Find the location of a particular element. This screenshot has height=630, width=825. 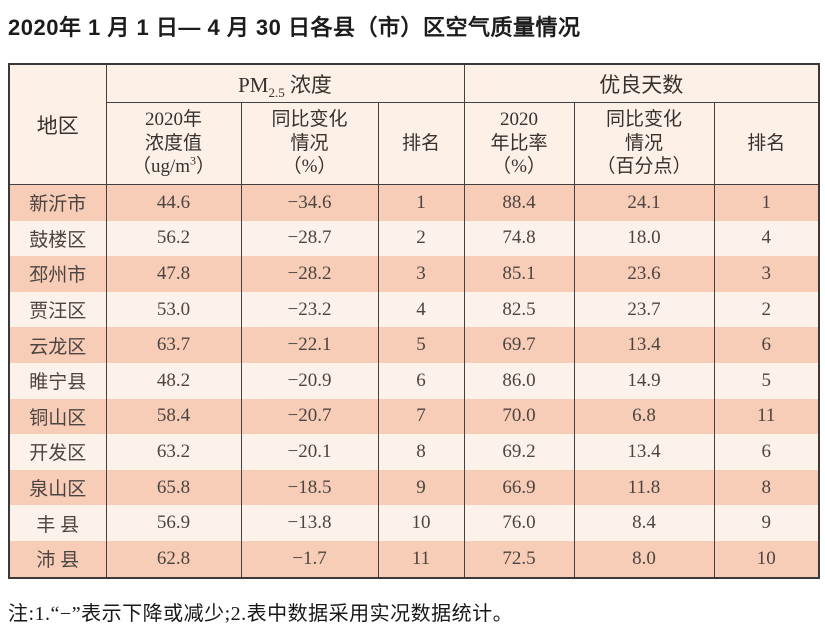

cell-region: 泉山区 is located at coordinates (57, 487).